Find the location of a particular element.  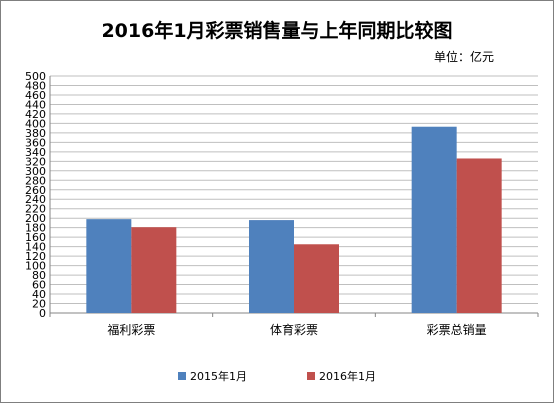

y-tick-label: 0 is located at coordinates (42, 313).